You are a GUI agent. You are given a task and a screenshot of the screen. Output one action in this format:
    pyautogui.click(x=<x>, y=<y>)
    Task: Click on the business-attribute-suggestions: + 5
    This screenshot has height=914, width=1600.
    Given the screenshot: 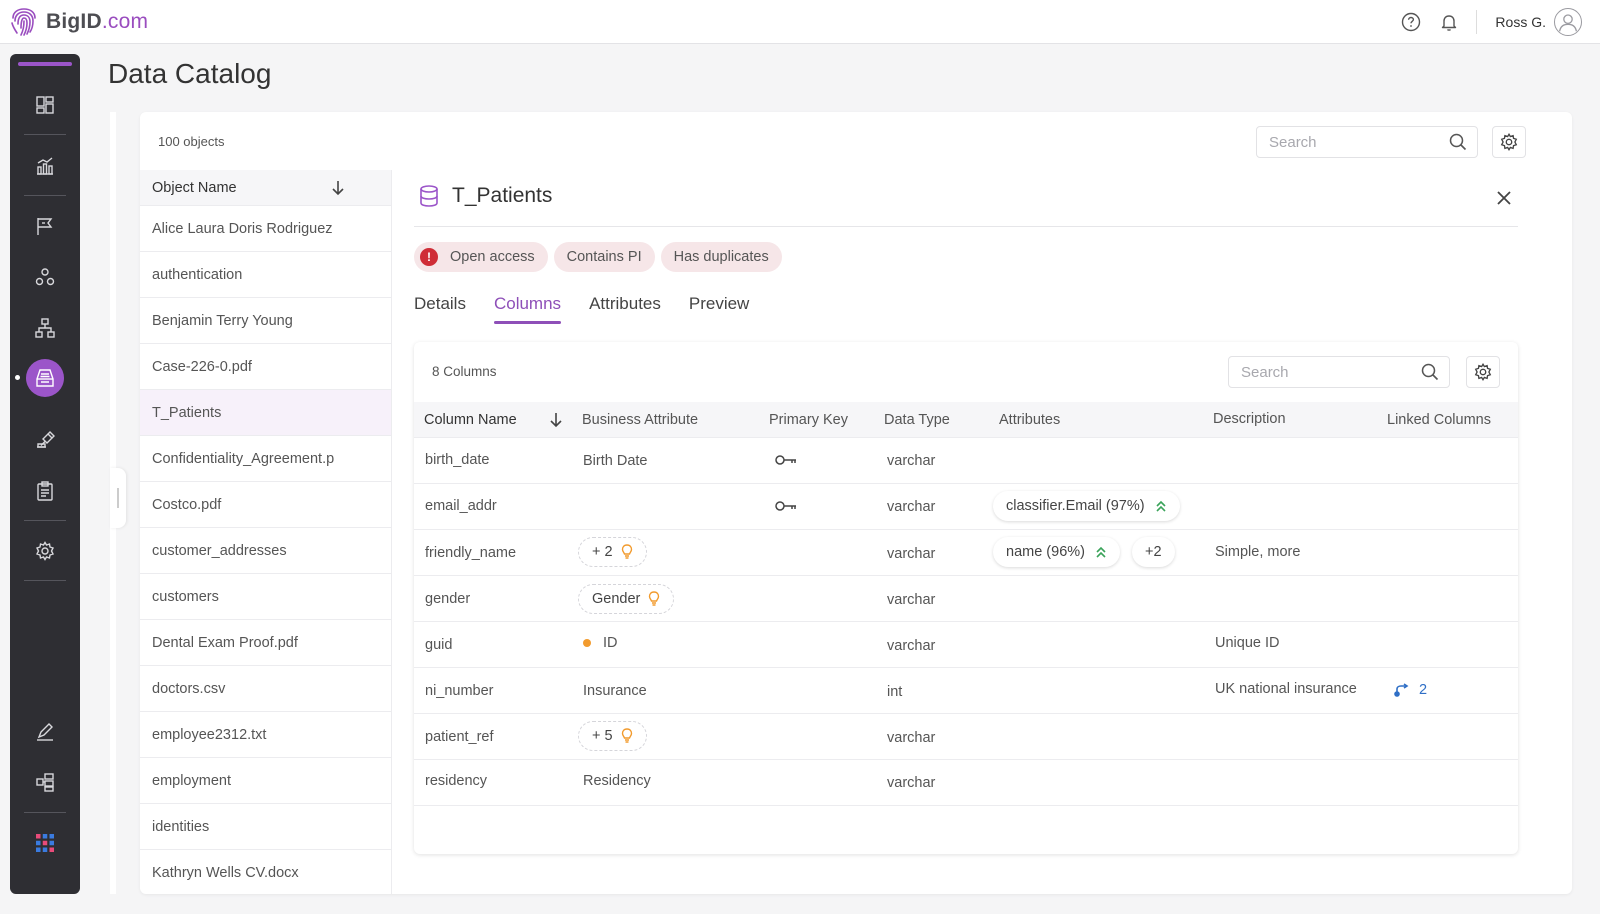 What is the action you would take?
    pyautogui.click(x=612, y=736)
    